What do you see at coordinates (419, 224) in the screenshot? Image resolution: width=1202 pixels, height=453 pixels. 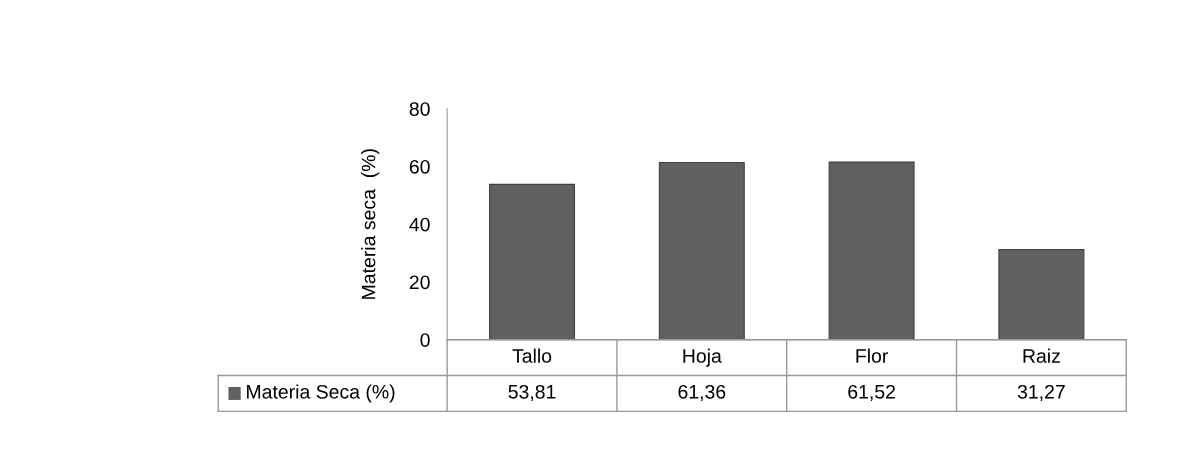 I see `y-tick-label: 40` at bounding box center [419, 224].